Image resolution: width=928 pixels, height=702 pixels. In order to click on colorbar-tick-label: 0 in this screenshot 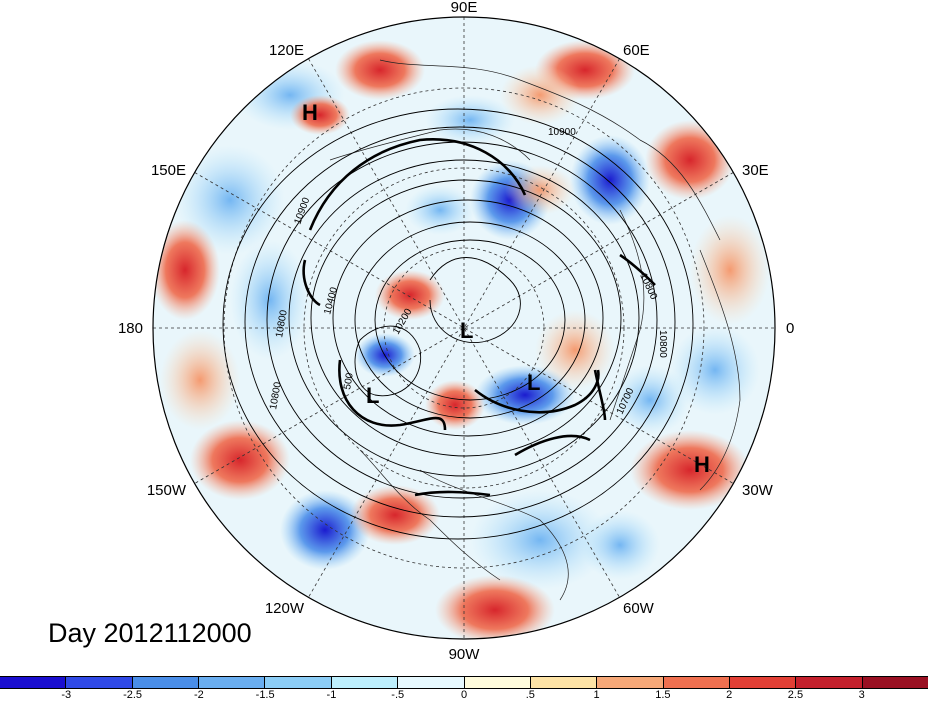, I will do `click(464, 695)`.